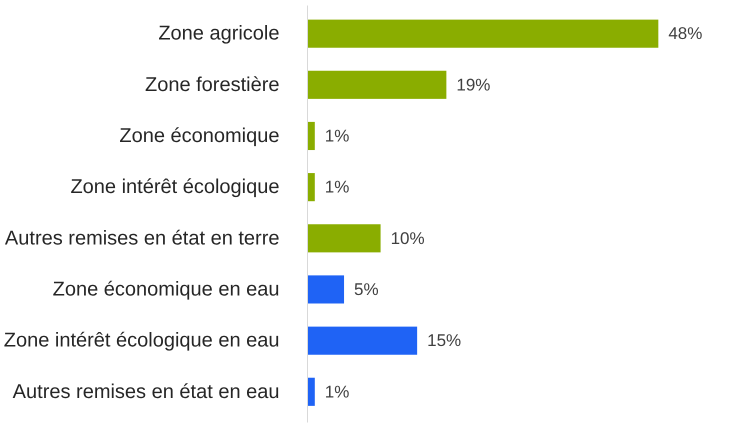 This screenshot has width=738, height=427. Describe the element at coordinates (166, 289) in the screenshot. I see `y-tick-label: Zone économique en eau` at that location.